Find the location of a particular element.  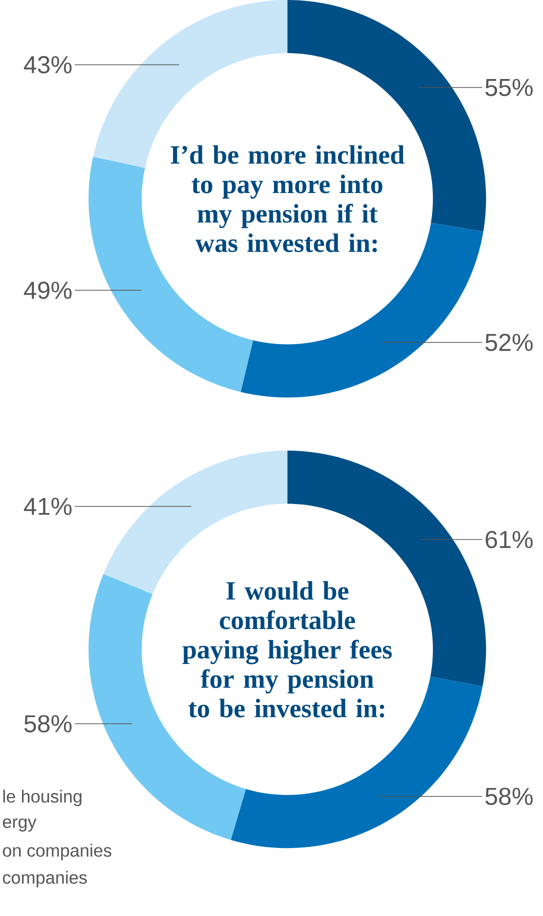

data-label: 61% is located at coordinates (509, 539).